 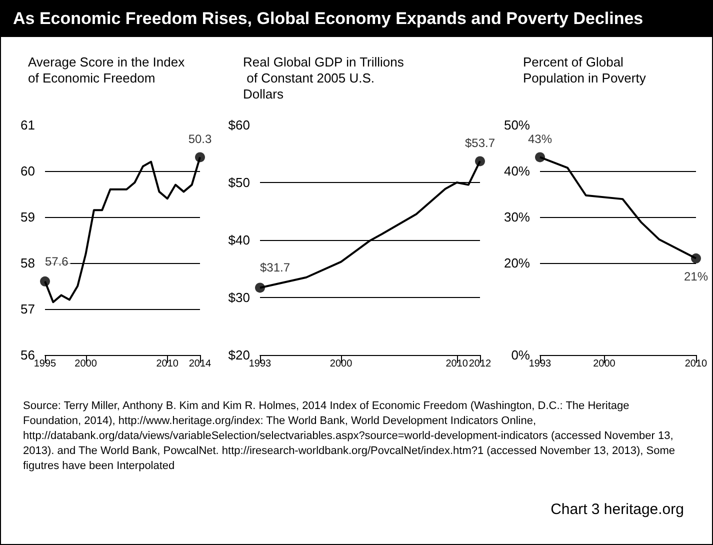 I want to click on source-note: Source: Terry Miller, Anthony B. Kim and Kim R. Holmes, 2014 Index of Economic Freedom (Washington, D.C.: The Heritage Foundation, 2014), http://www.heritage.org/index: The World Bank, World Development Indicators Online, http://databank.org/data/views/variableSelection/selectvariables.aspx?source=world-development-indicators (accessed November 13, 2013). and The World Bank, PowcalNet. http://iresearch-worldbank.org/PovcalNet/index.htm?1 (accessed November 13, 2013), Some figutres have been Interpolated, so click(x=349, y=436).